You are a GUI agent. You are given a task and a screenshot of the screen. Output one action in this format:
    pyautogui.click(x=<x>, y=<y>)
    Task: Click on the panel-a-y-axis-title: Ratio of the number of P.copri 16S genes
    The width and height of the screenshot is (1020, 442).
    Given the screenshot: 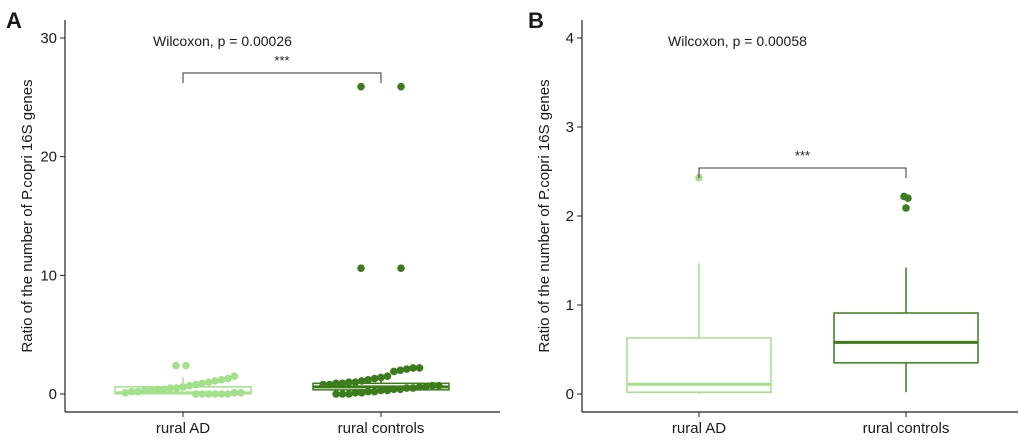 What is the action you would take?
    pyautogui.click(x=27, y=215)
    